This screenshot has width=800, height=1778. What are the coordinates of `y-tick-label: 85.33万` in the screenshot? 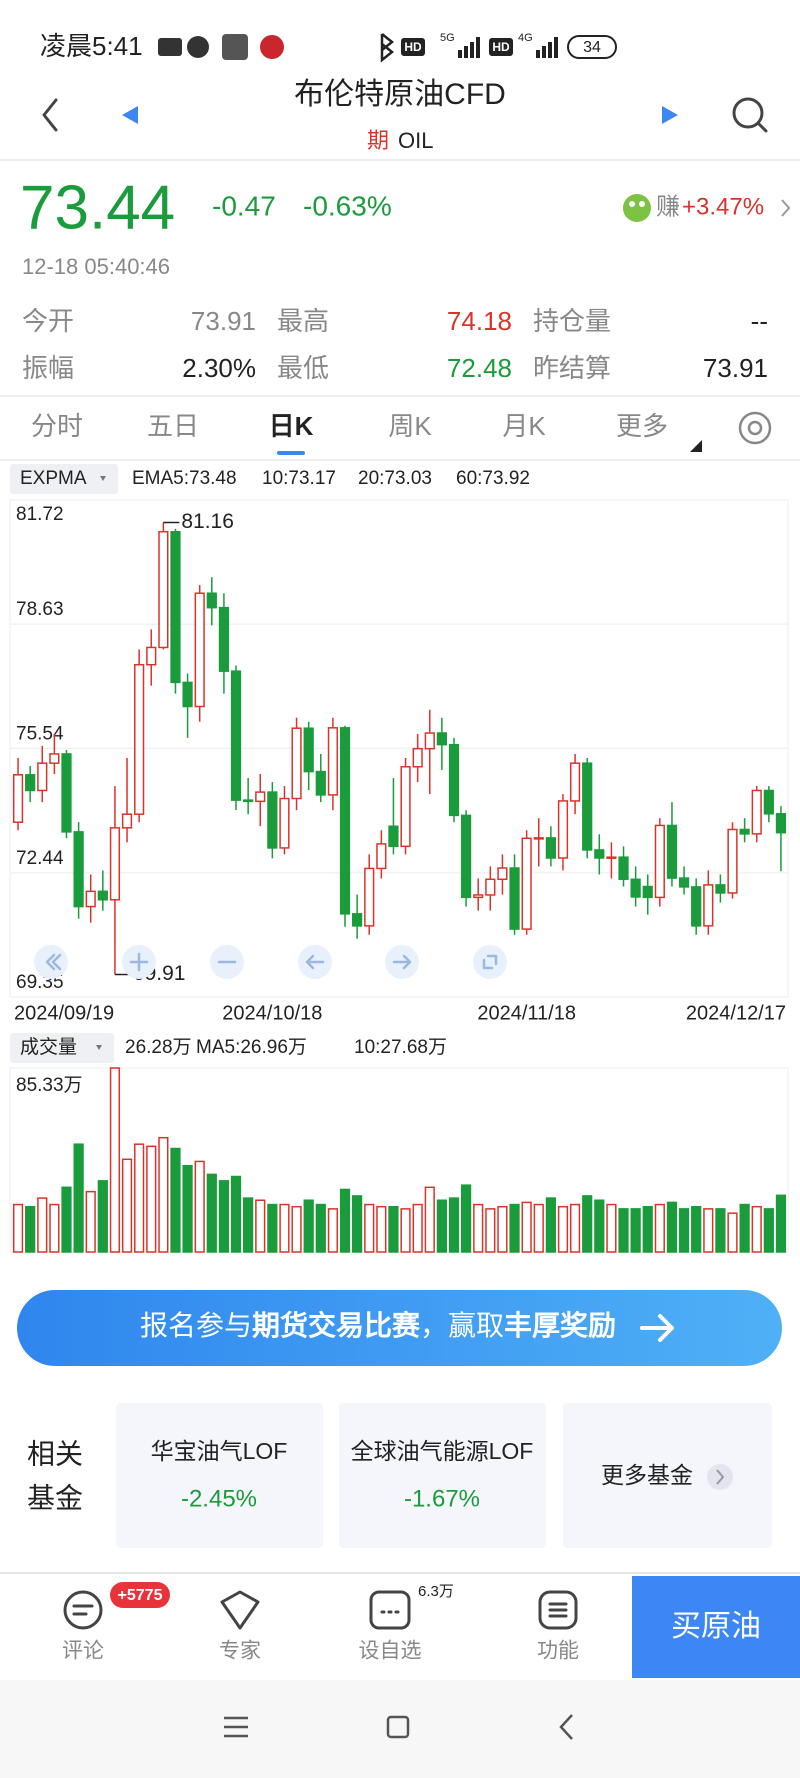 It's located at (49, 1085).